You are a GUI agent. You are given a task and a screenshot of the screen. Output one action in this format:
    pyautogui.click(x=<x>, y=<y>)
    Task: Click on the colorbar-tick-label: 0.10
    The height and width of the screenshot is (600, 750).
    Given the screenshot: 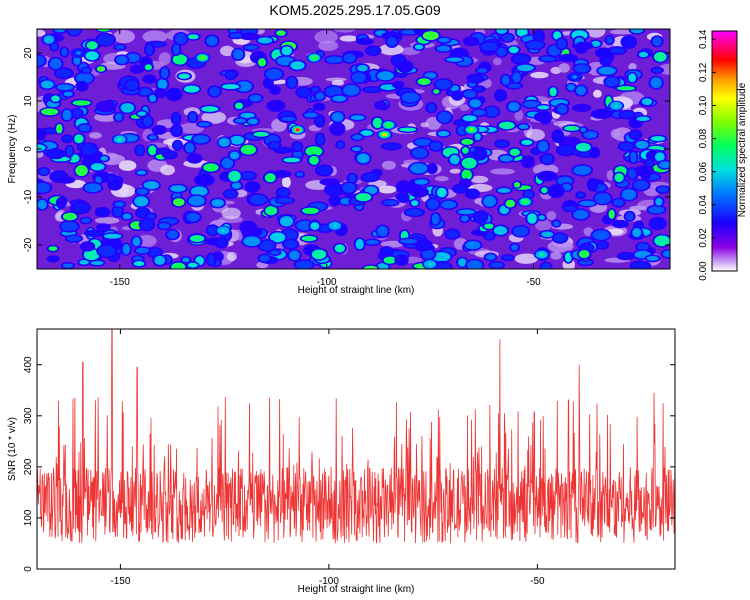 What is the action you would take?
    pyautogui.click(x=703, y=105)
    